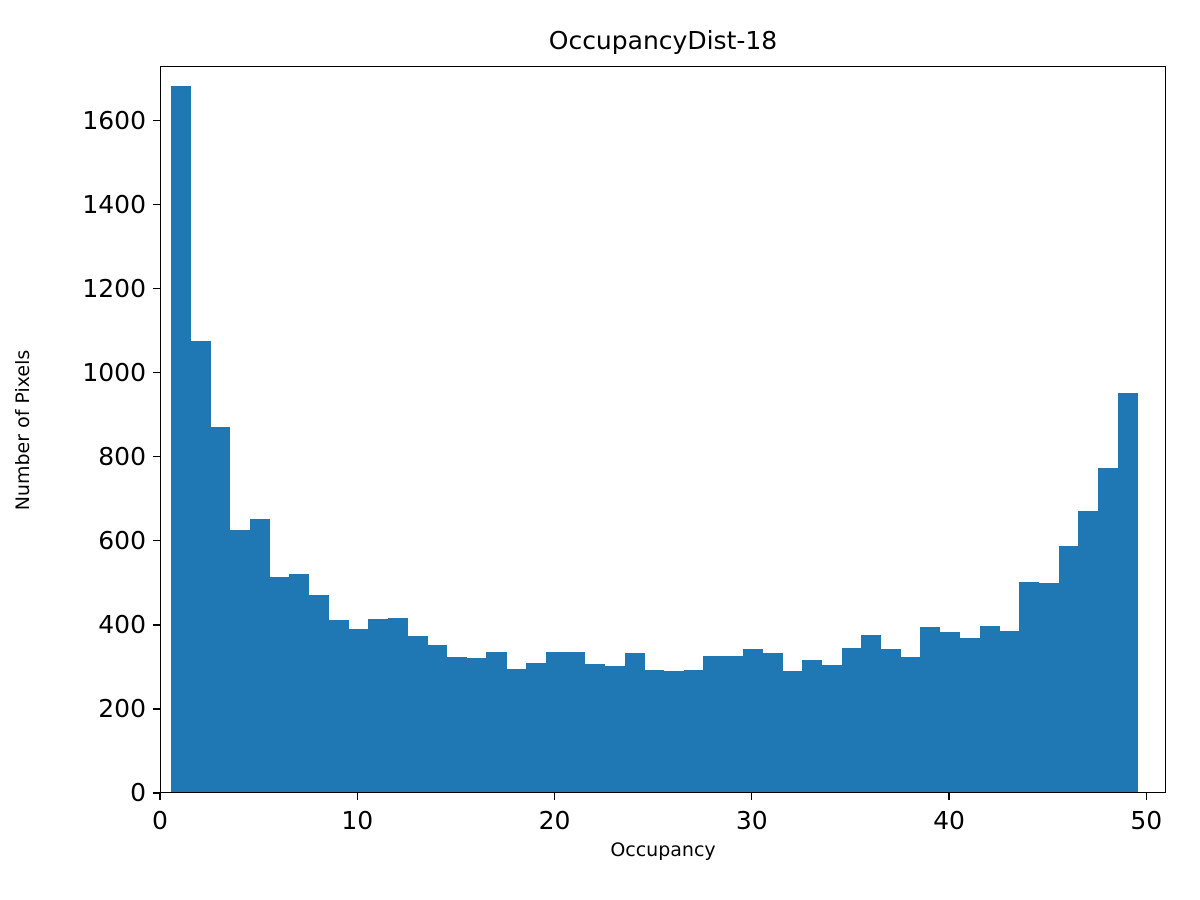 The image size is (1200, 900). I want to click on y-tick-label: 200, so click(122, 708).